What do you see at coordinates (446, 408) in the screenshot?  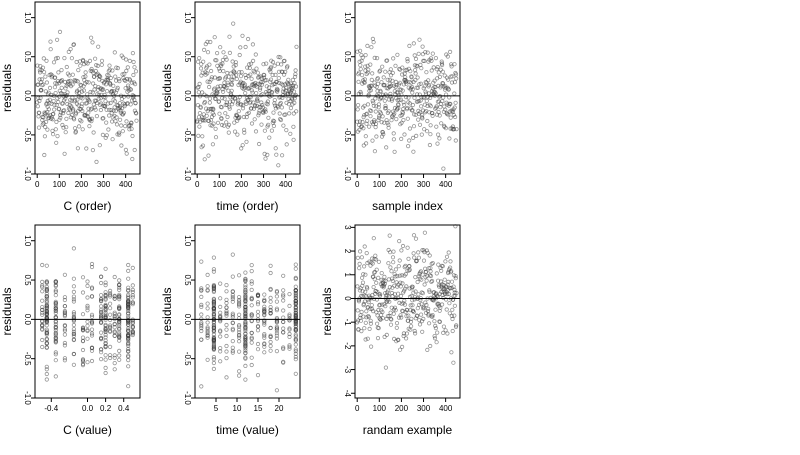 I see `x-tick-label: 400` at bounding box center [446, 408].